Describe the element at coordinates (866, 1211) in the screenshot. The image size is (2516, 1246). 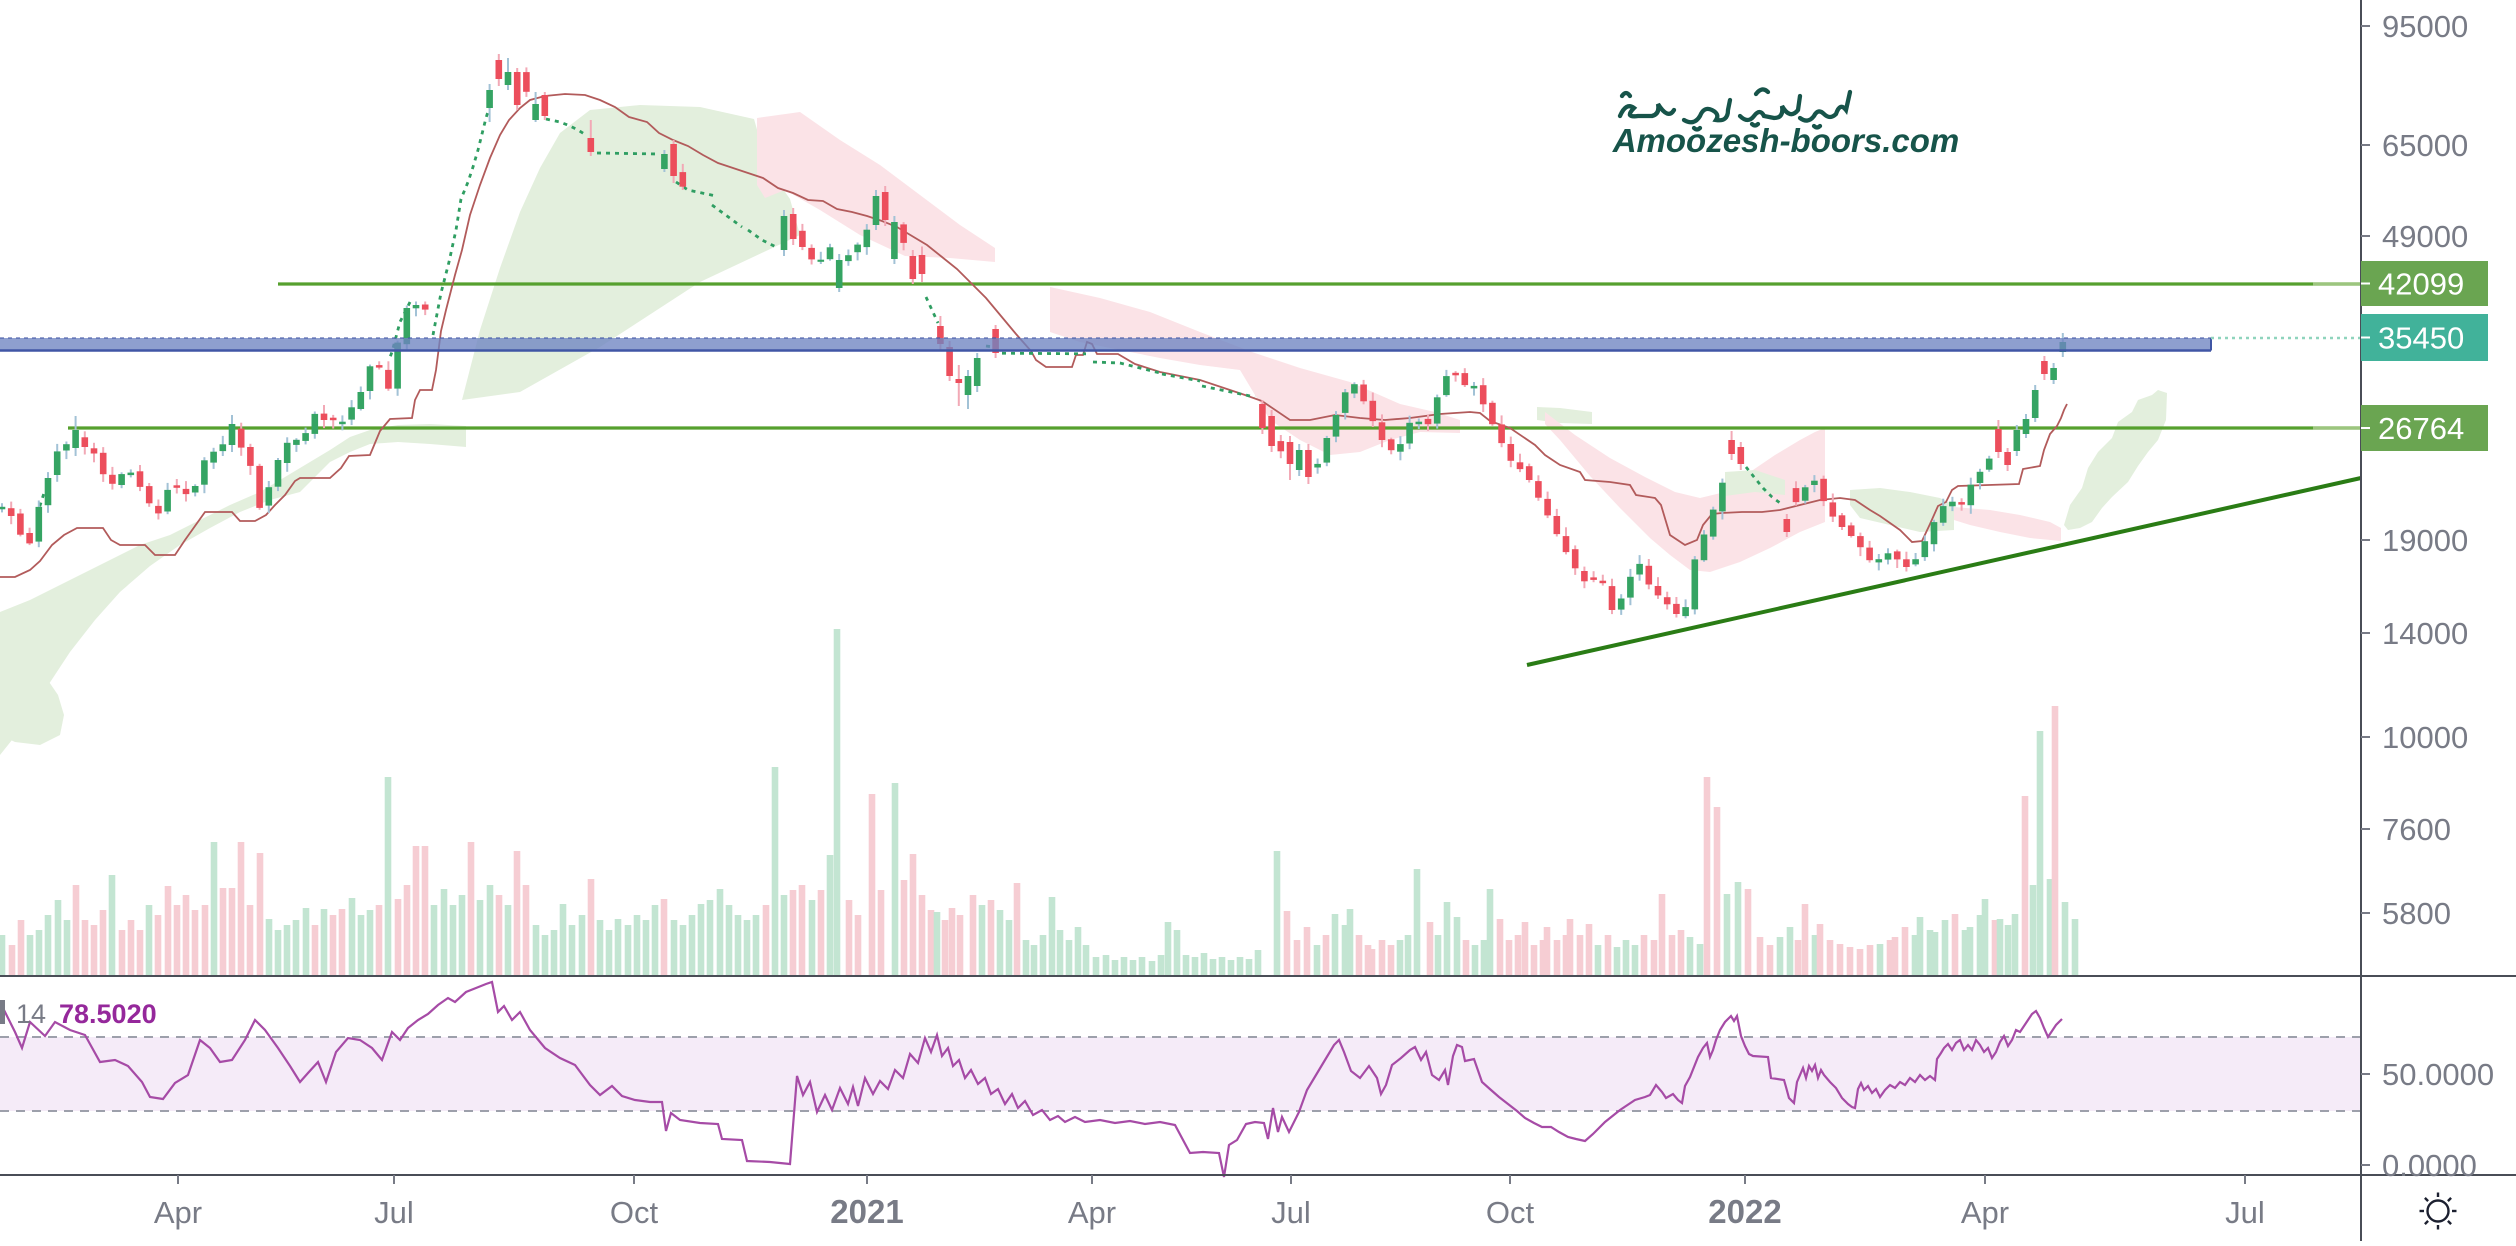
I see `svg-text: 2021` at that location.